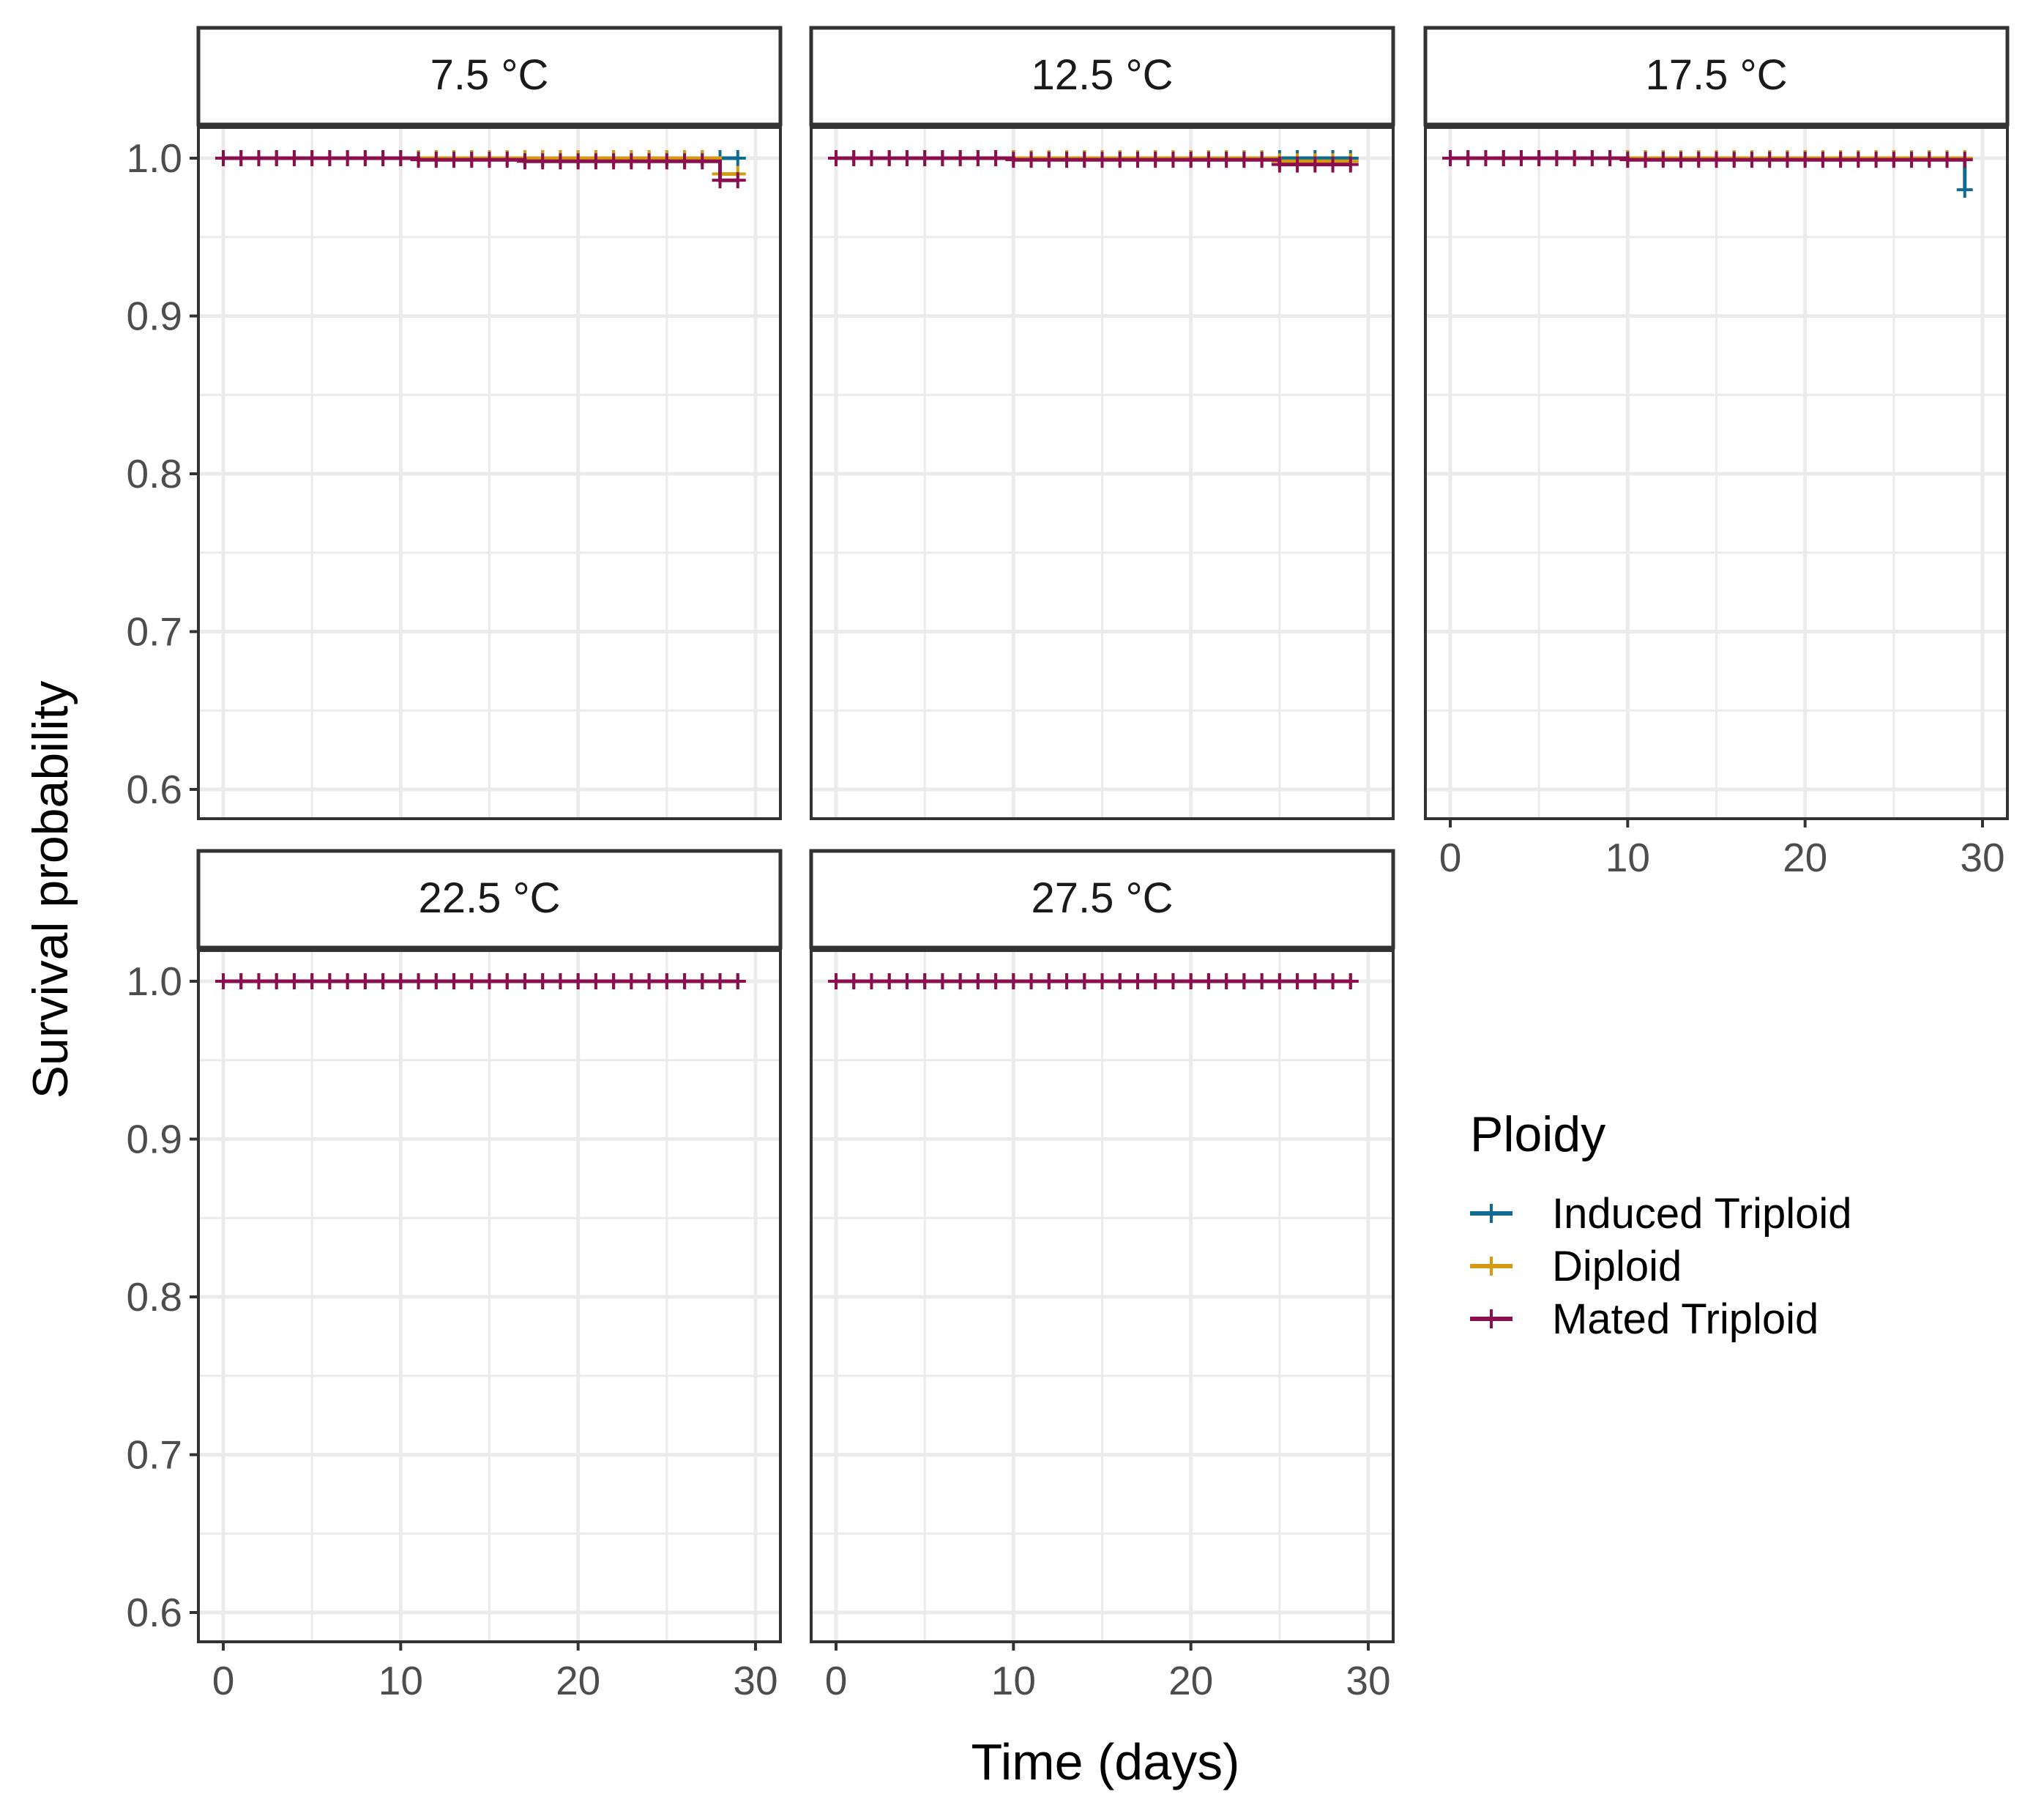 The height and width of the screenshot is (1819, 2044). I want to click on x-axis-title: Time (days), so click(1105, 1762).